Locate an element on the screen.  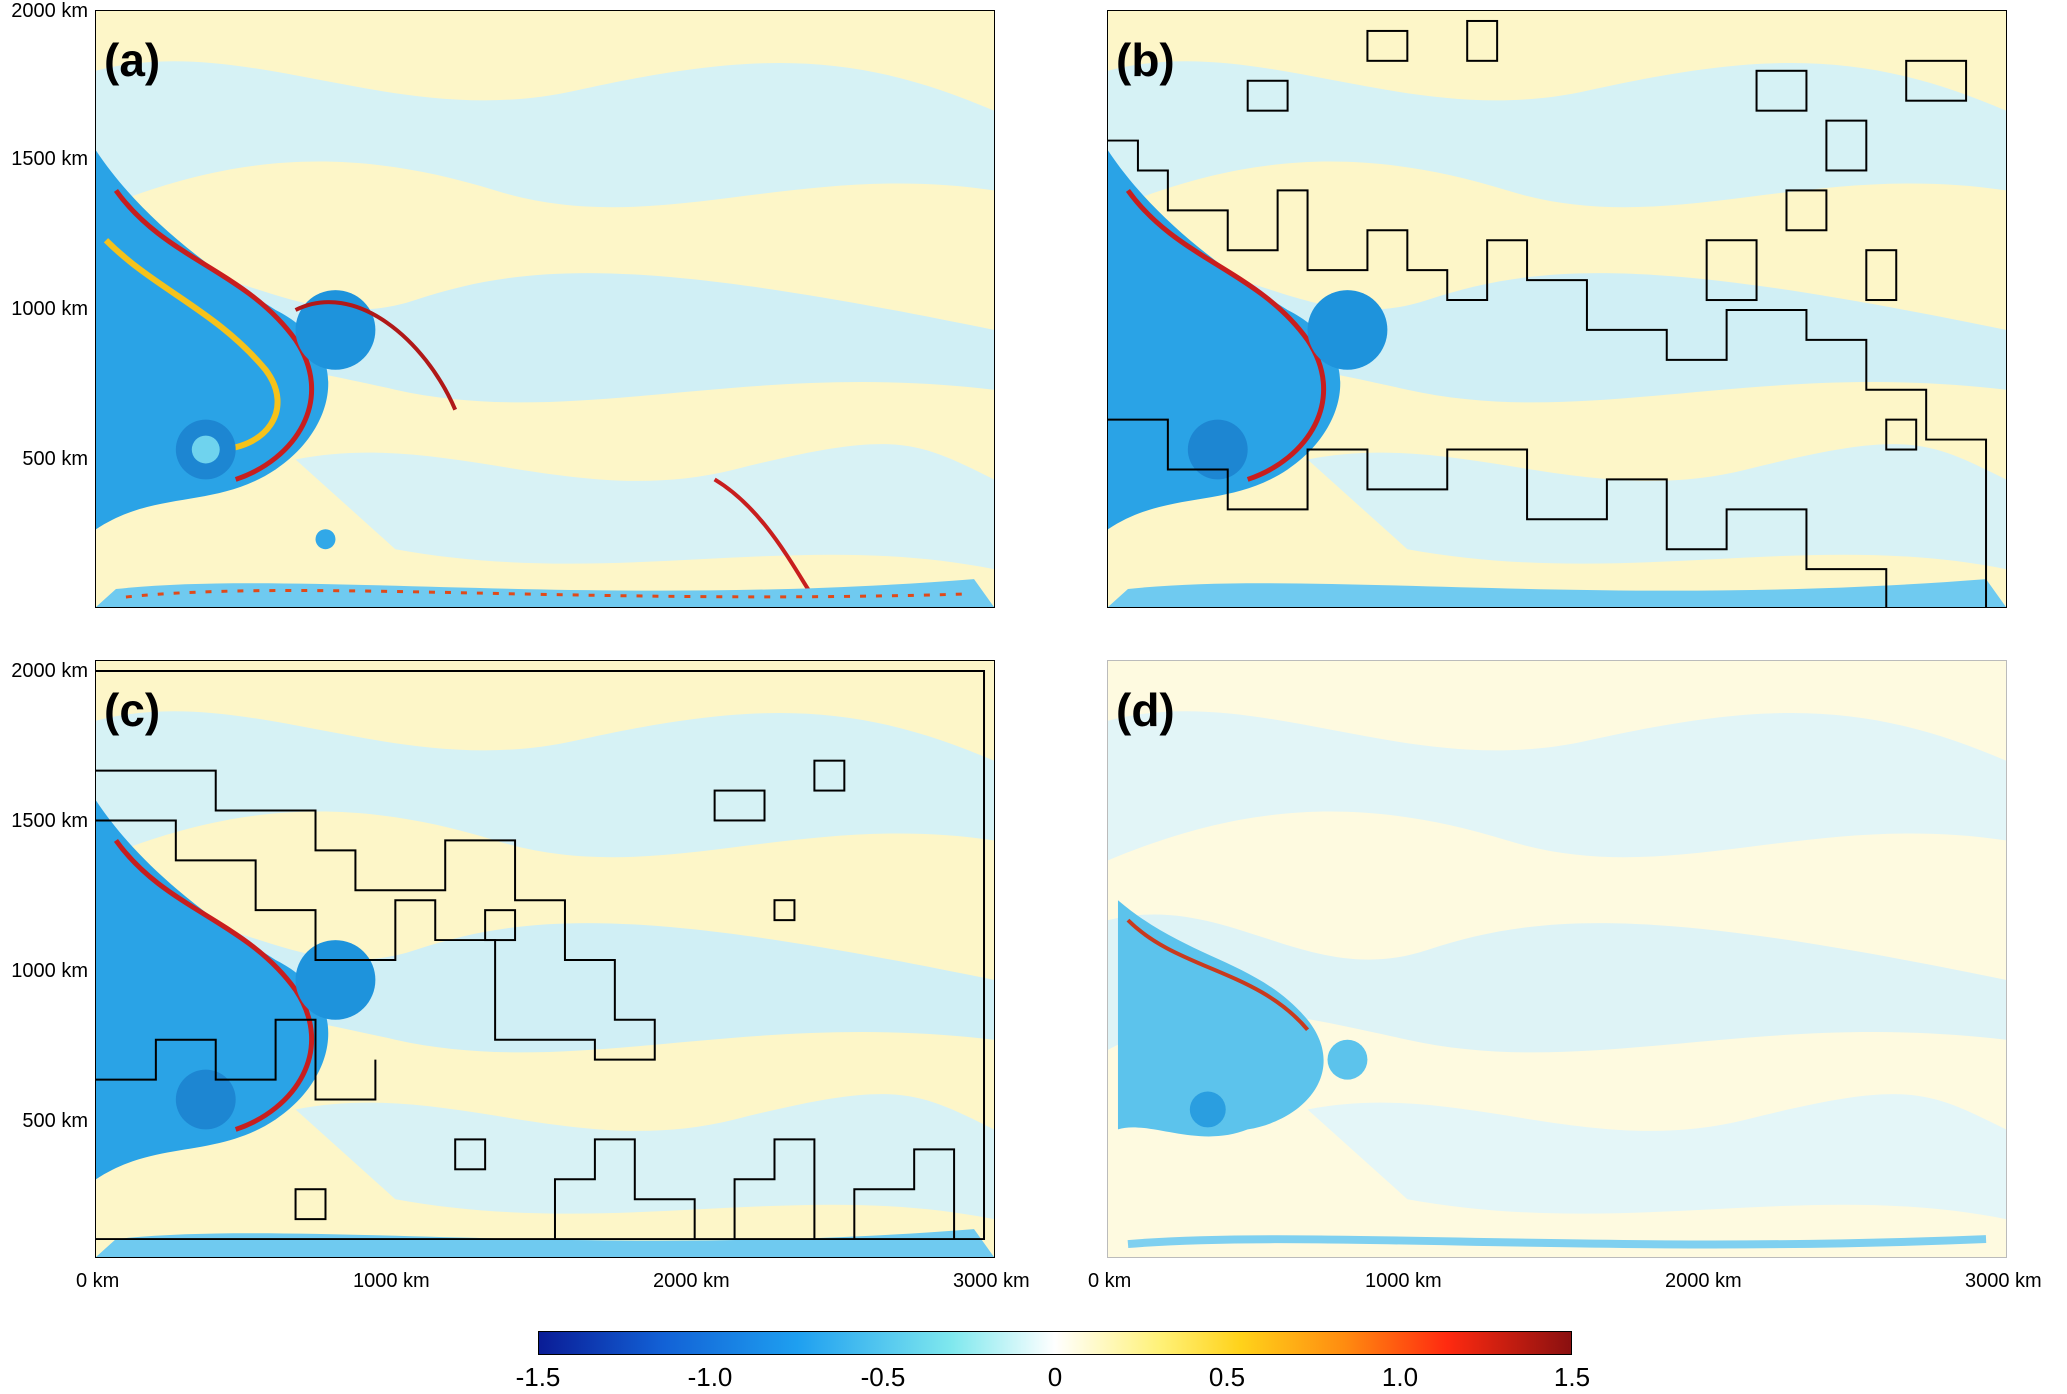
colorbar-tick: 0 is located at coordinates (1055, 1377).